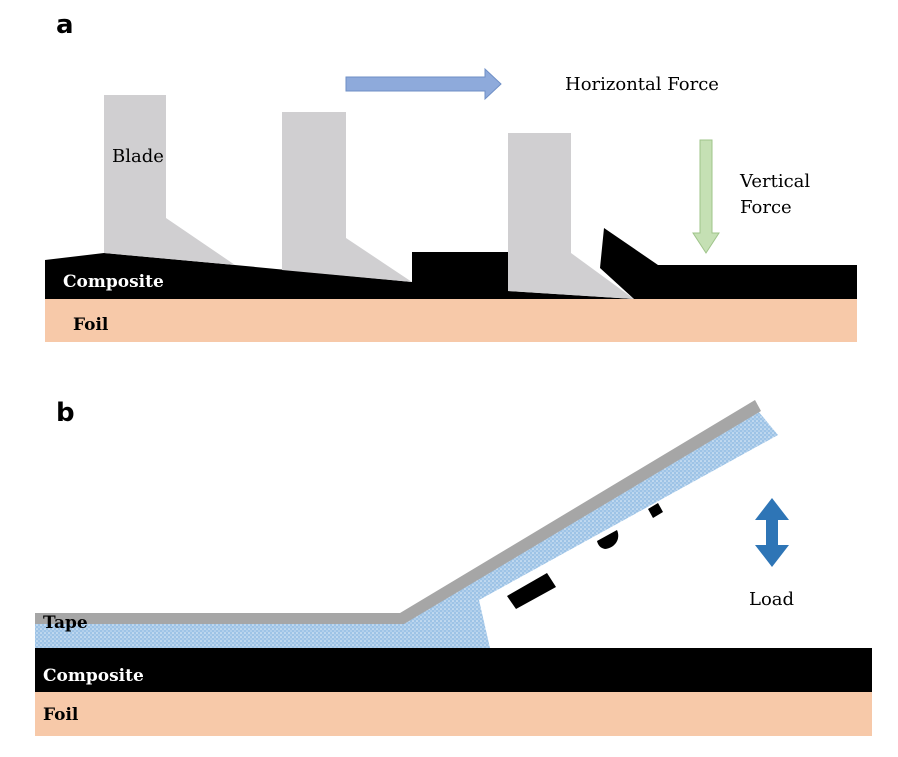  Describe the element at coordinates (91, 325) in the screenshot. I see `panel-a-foil-label: Foil` at that location.